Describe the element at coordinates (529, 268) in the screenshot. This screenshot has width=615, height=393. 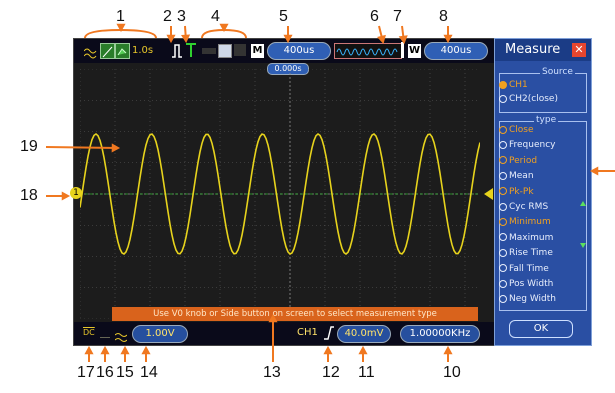
I see `type-option-label: Fall Time` at that location.